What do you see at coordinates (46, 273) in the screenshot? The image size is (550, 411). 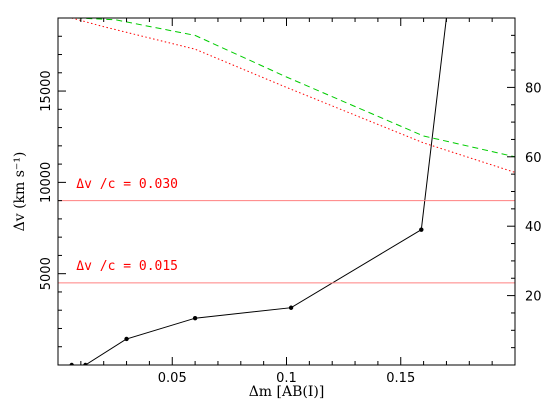 I see `y-left-tick-label: 5000` at bounding box center [46, 273].